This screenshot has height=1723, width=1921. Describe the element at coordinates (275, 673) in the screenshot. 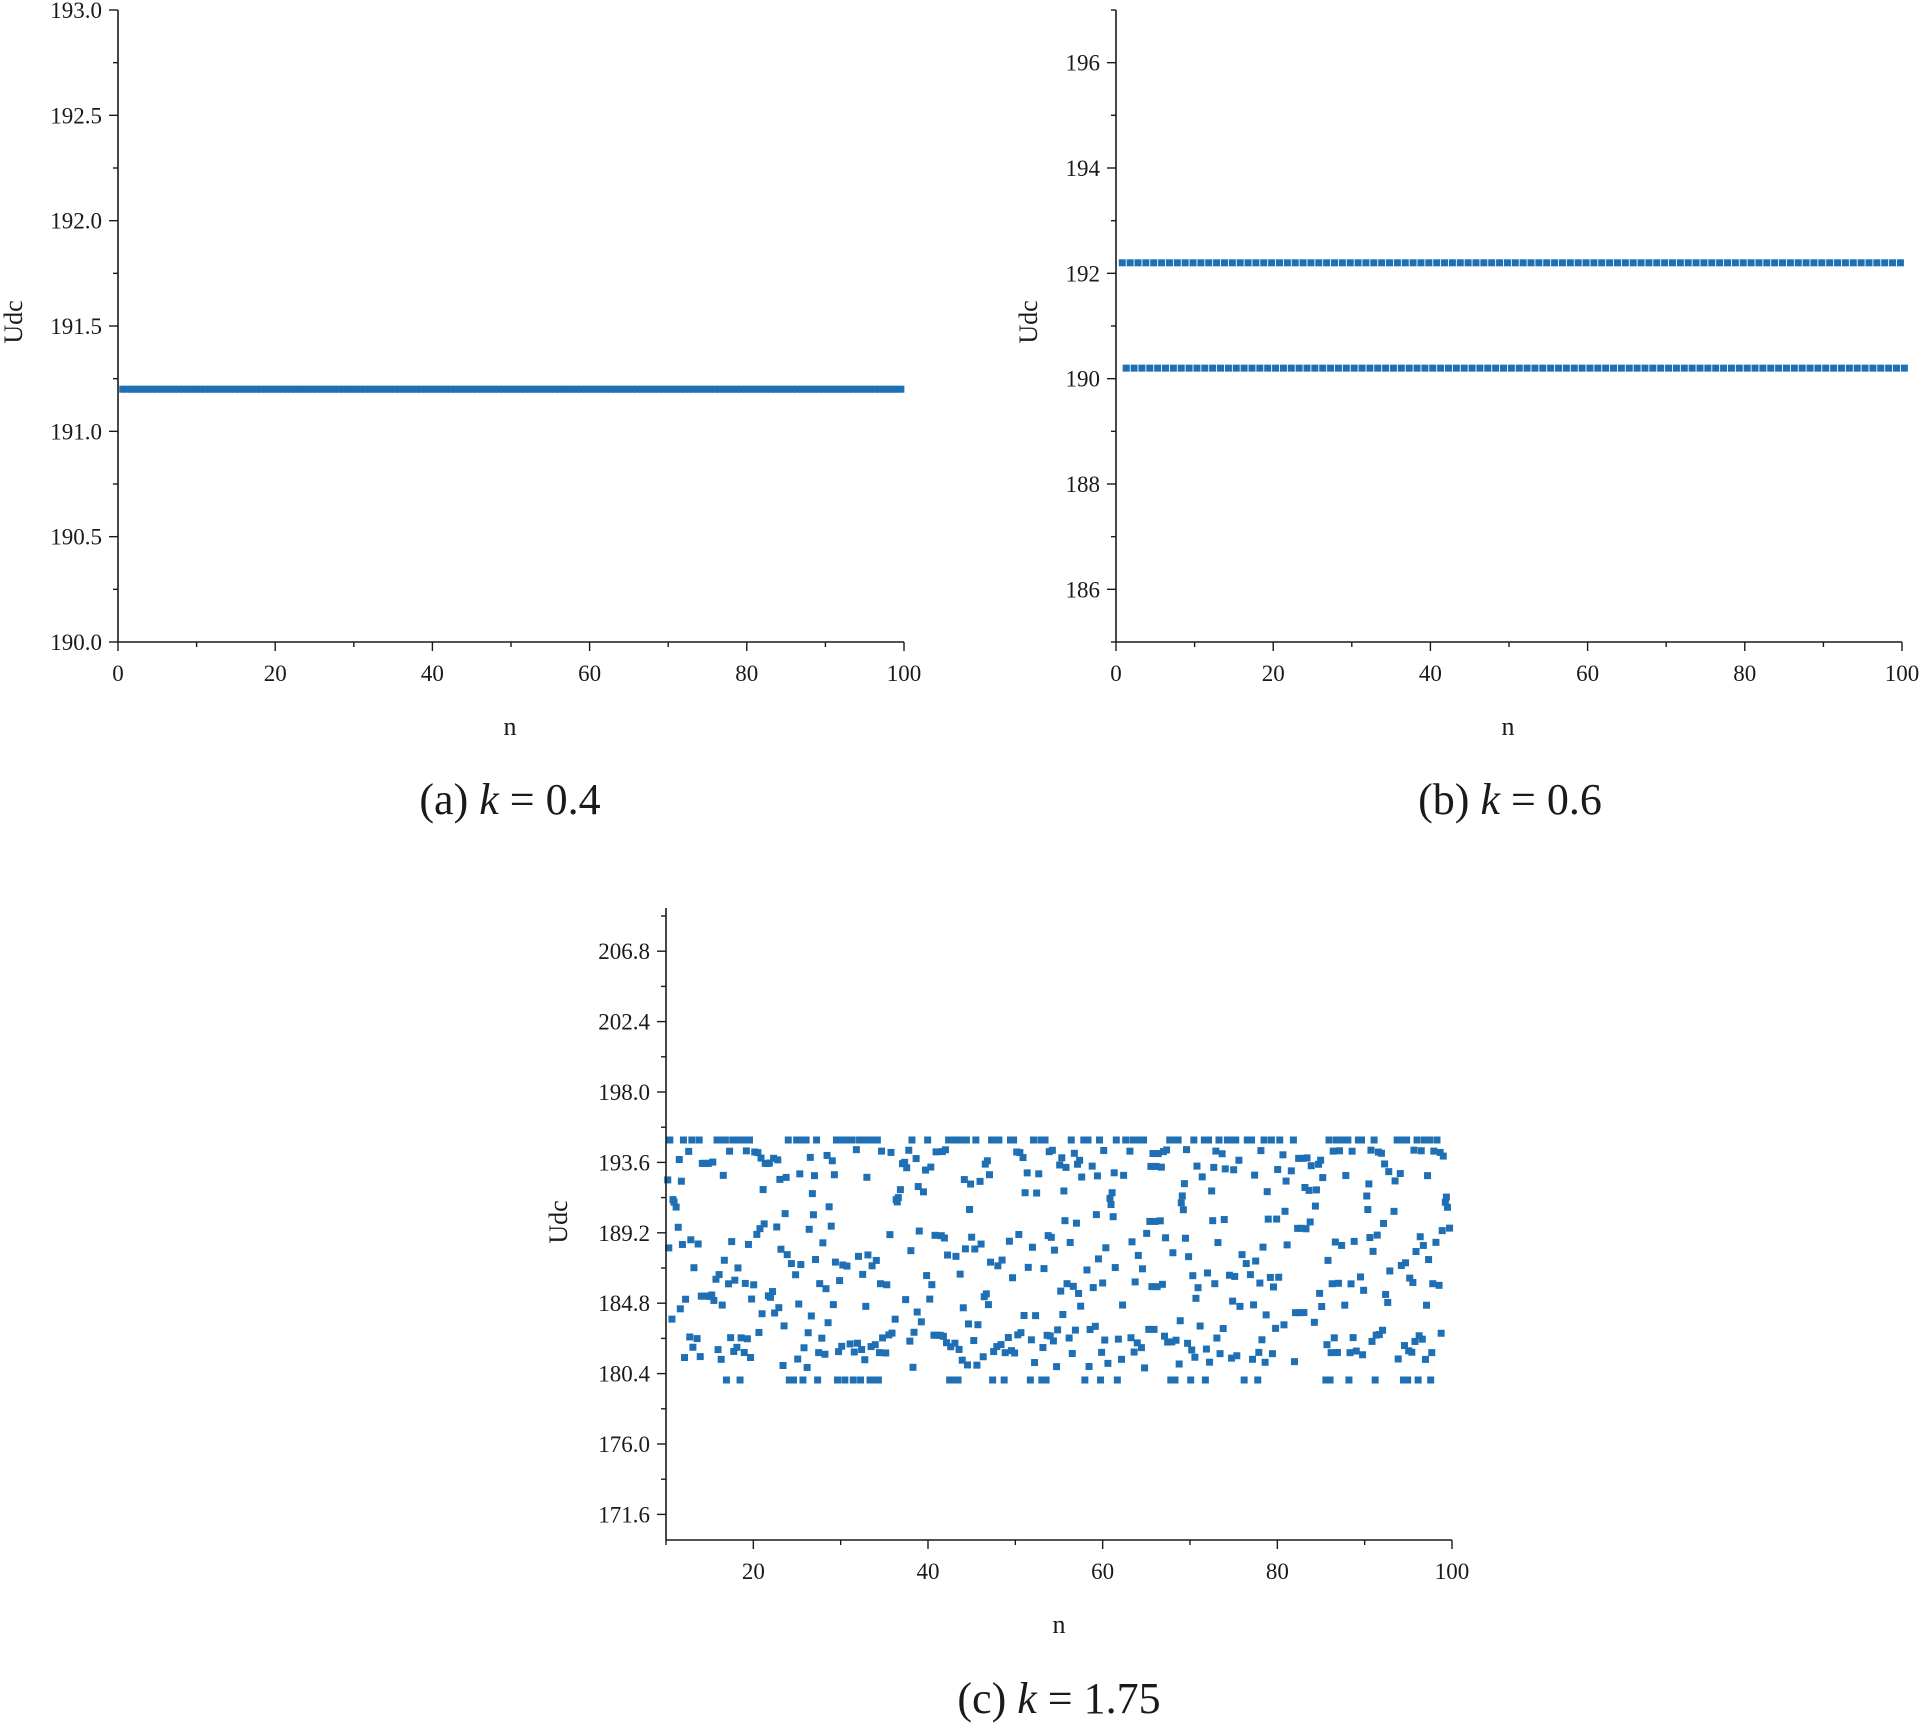

I see `panel-a-x-tick-label: 20` at that location.